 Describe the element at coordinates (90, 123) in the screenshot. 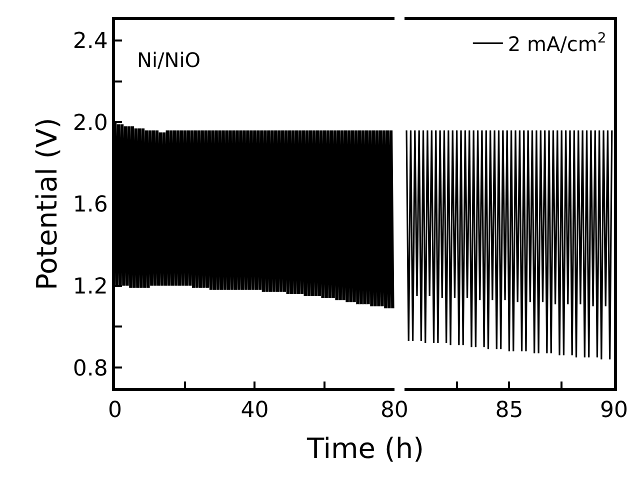

I see `y-tick-label: 2.0` at that location.